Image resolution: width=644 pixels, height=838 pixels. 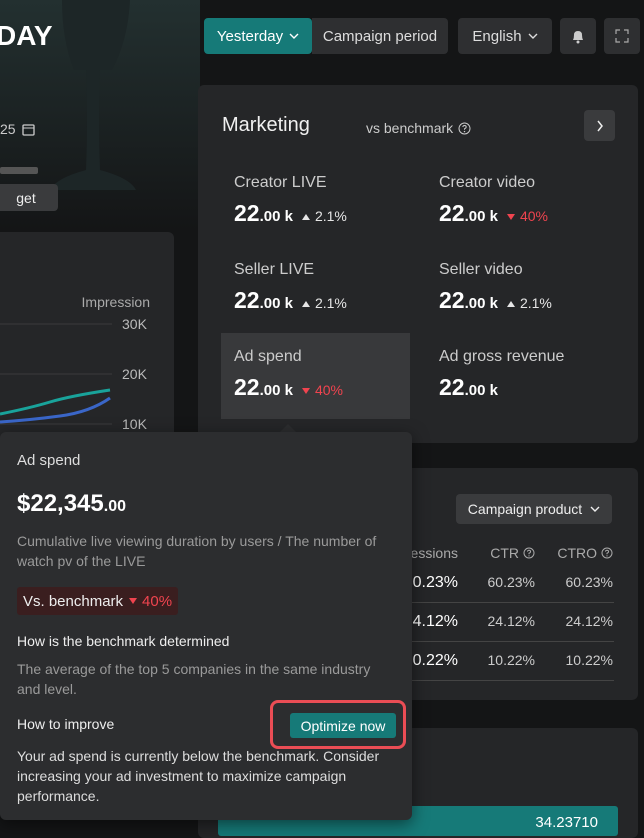 What do you see at coordinates (534, 509) in the screenshot?
I see `product-filter: Campaign product` at bounding box center [534, 509].